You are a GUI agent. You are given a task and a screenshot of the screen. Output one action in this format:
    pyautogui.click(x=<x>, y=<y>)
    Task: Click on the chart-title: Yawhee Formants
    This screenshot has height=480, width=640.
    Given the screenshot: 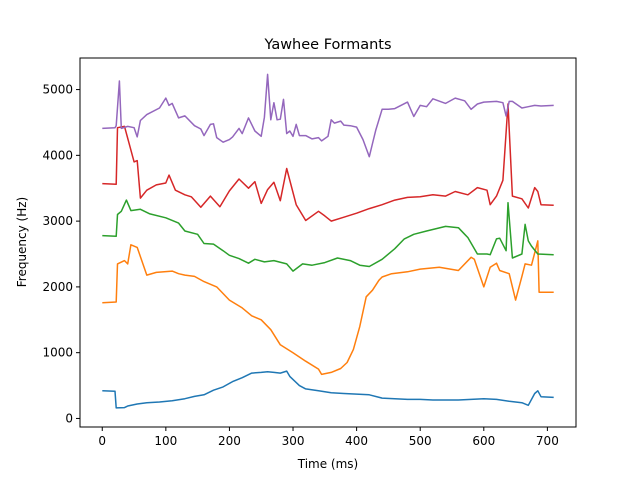 What is the action you would take?
    pyautogui.click(x=327, y=45)
    